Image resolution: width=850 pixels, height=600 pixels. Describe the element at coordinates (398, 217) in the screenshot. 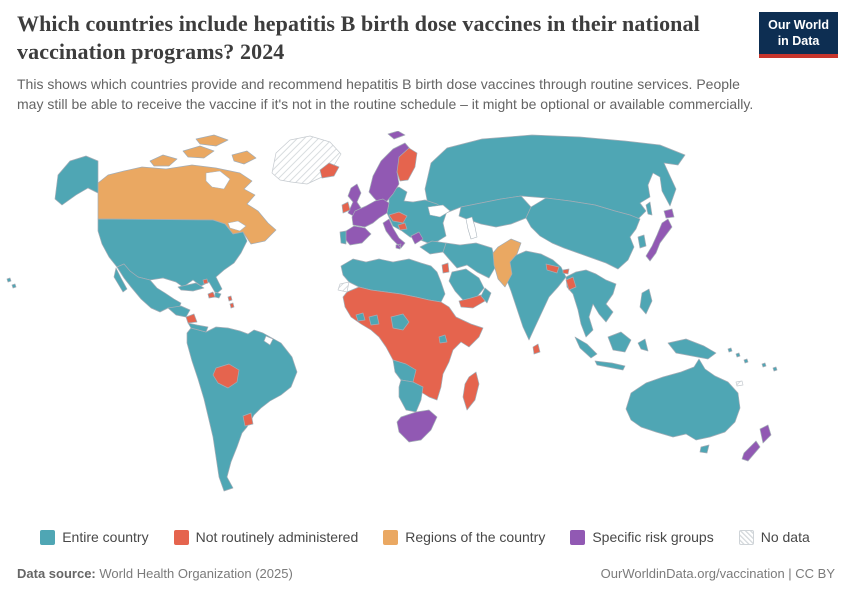

I see `region-austria-hungary` at that location.